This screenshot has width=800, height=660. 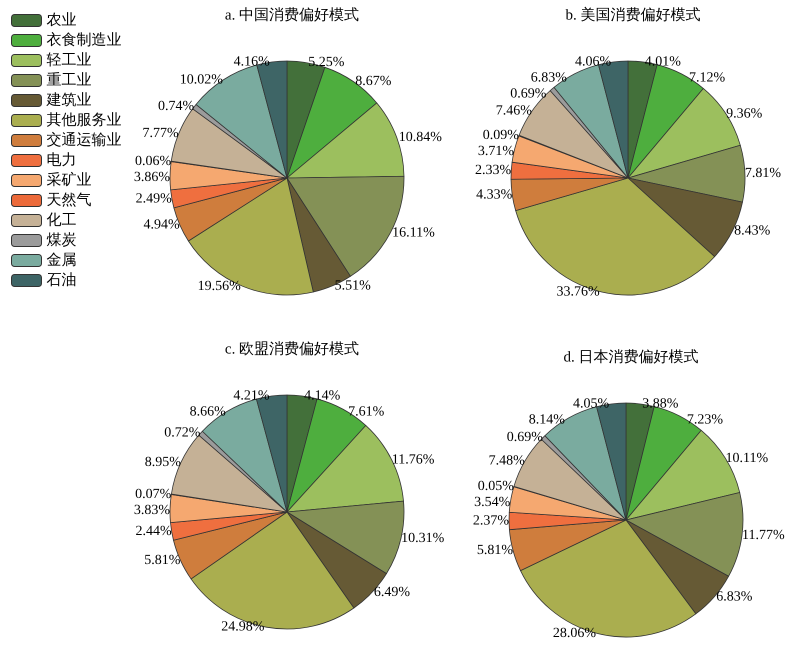 What do you see at coordinates (763, 174) in the screenshot?
I see `data-label: 7.81%` at bounding box center [763, 174].